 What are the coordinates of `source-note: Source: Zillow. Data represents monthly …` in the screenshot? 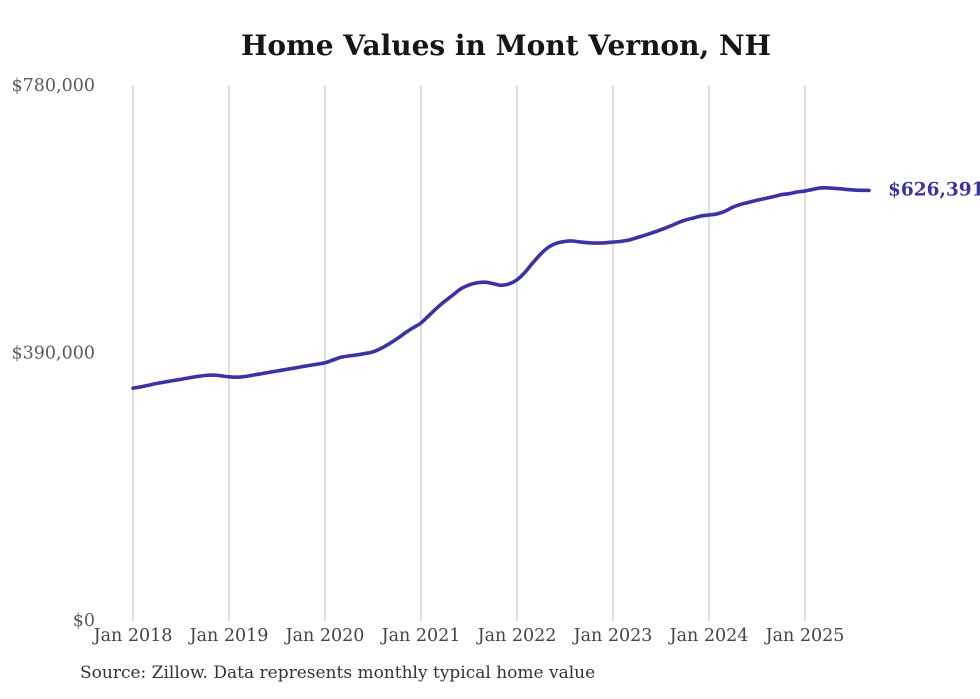 It's located at (338, 673).